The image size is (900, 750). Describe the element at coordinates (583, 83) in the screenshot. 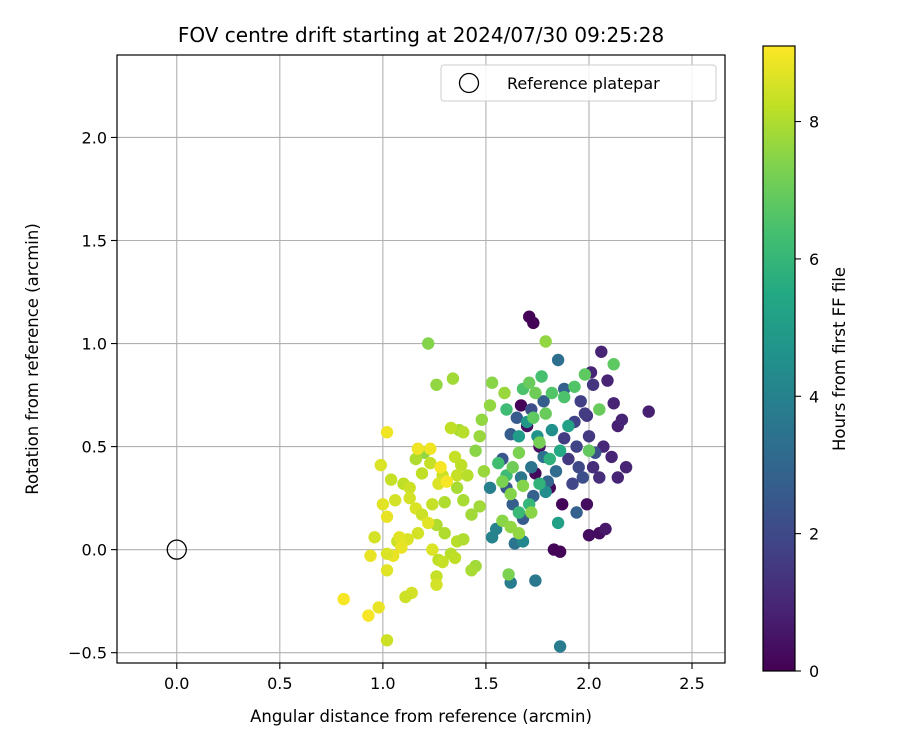

I see `legend-entry-label: Reference platepar` at that location.